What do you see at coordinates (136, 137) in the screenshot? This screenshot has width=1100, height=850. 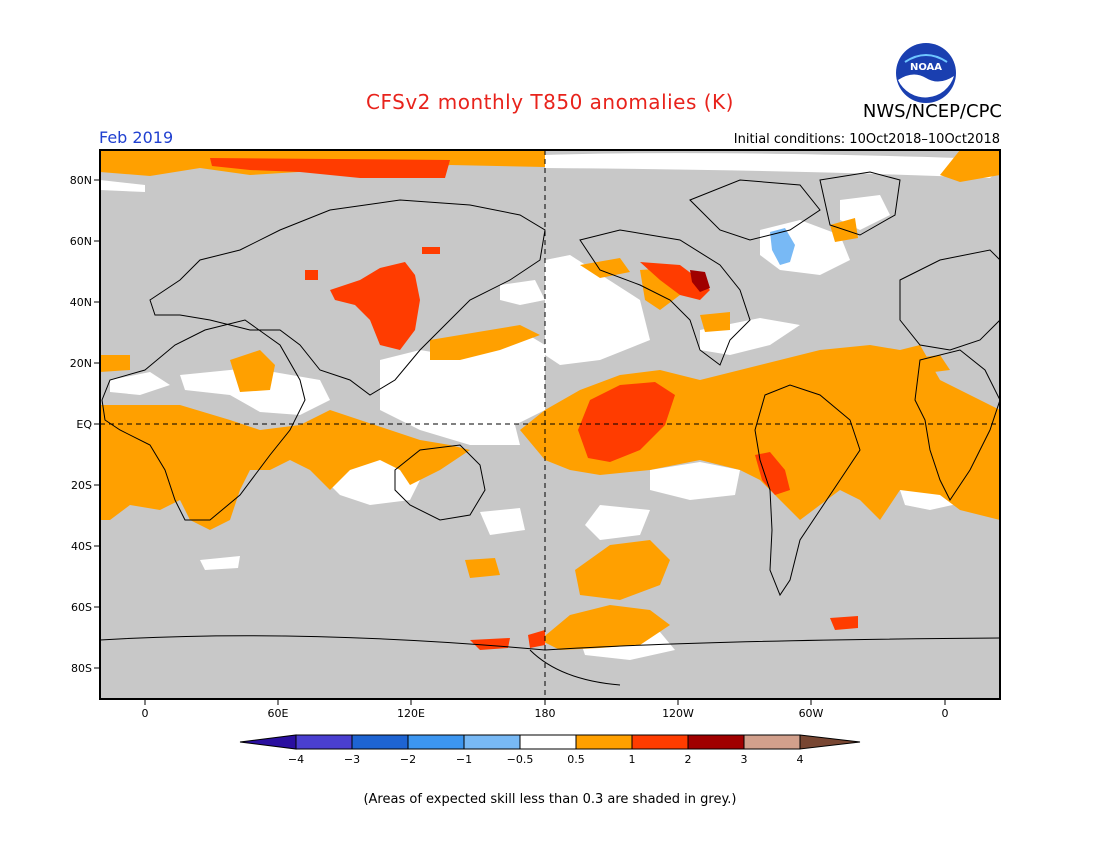 I see `forecast-period: Feb 2019` at bounding box center [136, 137].